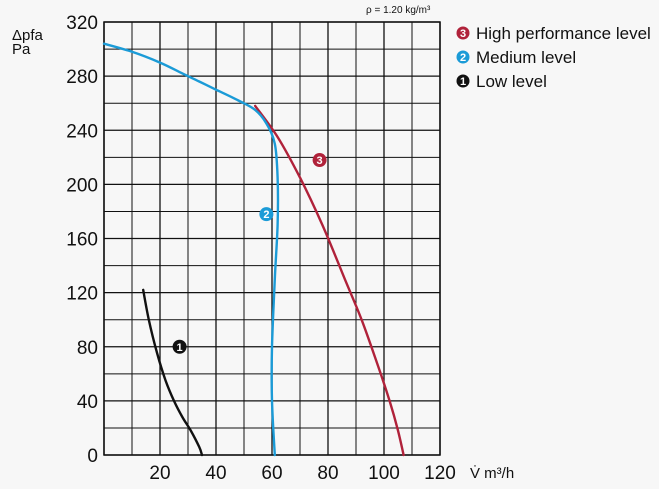  I want to click on y-tick-label: 240, so click(82, 131).